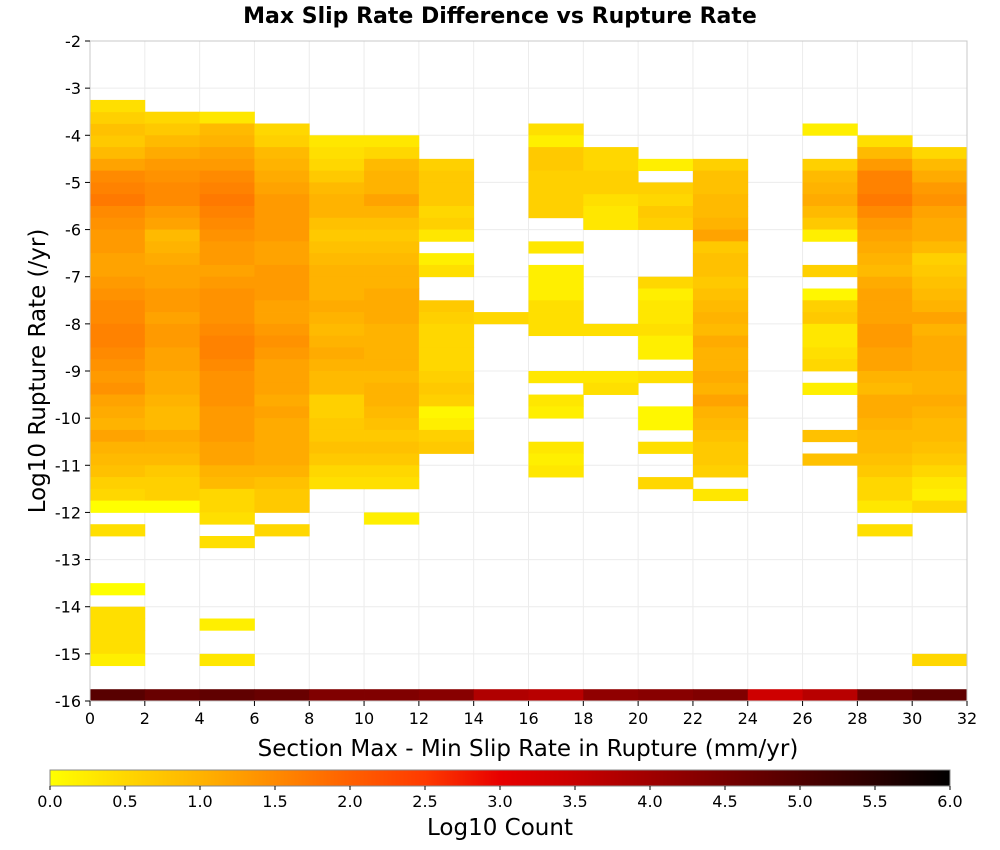  Describe the element at coordinates (500, 798) in the screenshot. I see `colorbar-ticks: 0.0 0.5 1.0 1.5 2.0 2.5 3.0 3.5 4.0 4.5 5.0 5.5 6.0` at that location.